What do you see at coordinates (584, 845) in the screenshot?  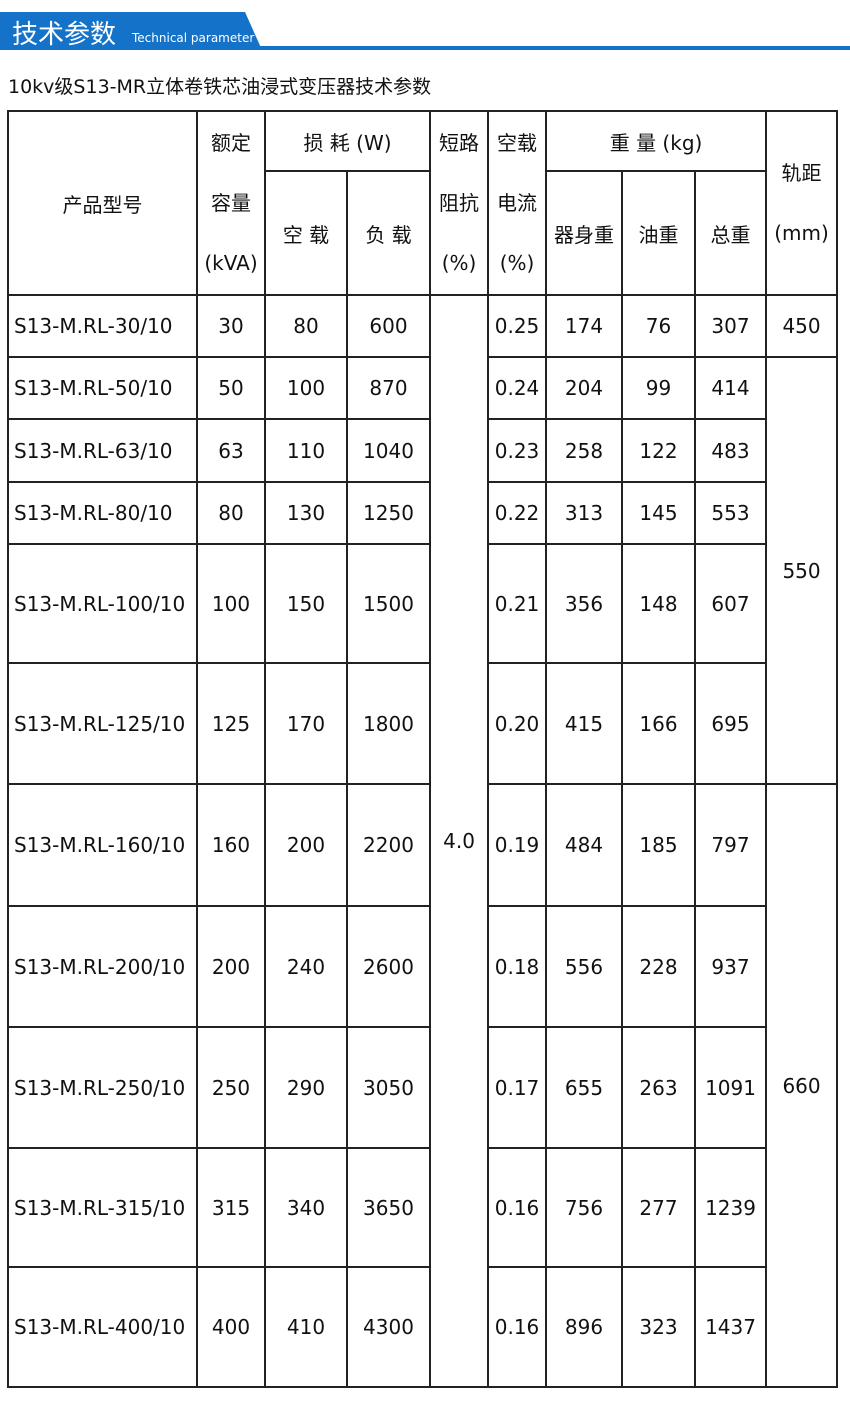 I see `cell: 484` at bounding box center [584, 845].